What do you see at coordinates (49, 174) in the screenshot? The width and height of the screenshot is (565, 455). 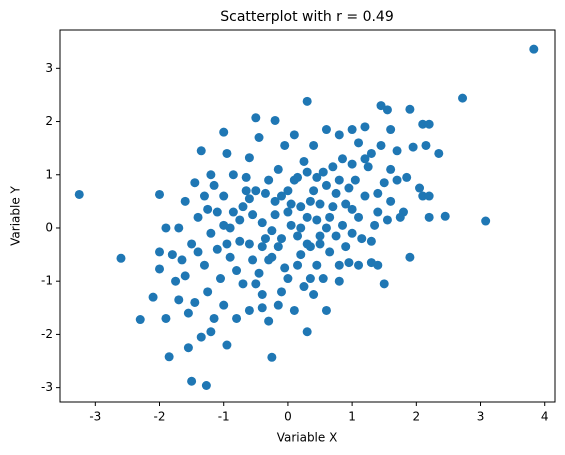 I see `y-tick-label: 1` at bounding box center [49, 174].